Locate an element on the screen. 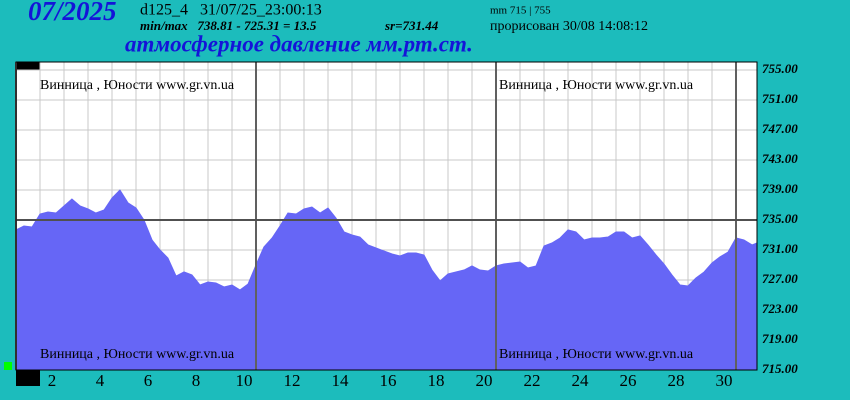 The image size is (850, 400). station: d125_4 31/07/25_23:00:13 is located at coordinates (231, 10).